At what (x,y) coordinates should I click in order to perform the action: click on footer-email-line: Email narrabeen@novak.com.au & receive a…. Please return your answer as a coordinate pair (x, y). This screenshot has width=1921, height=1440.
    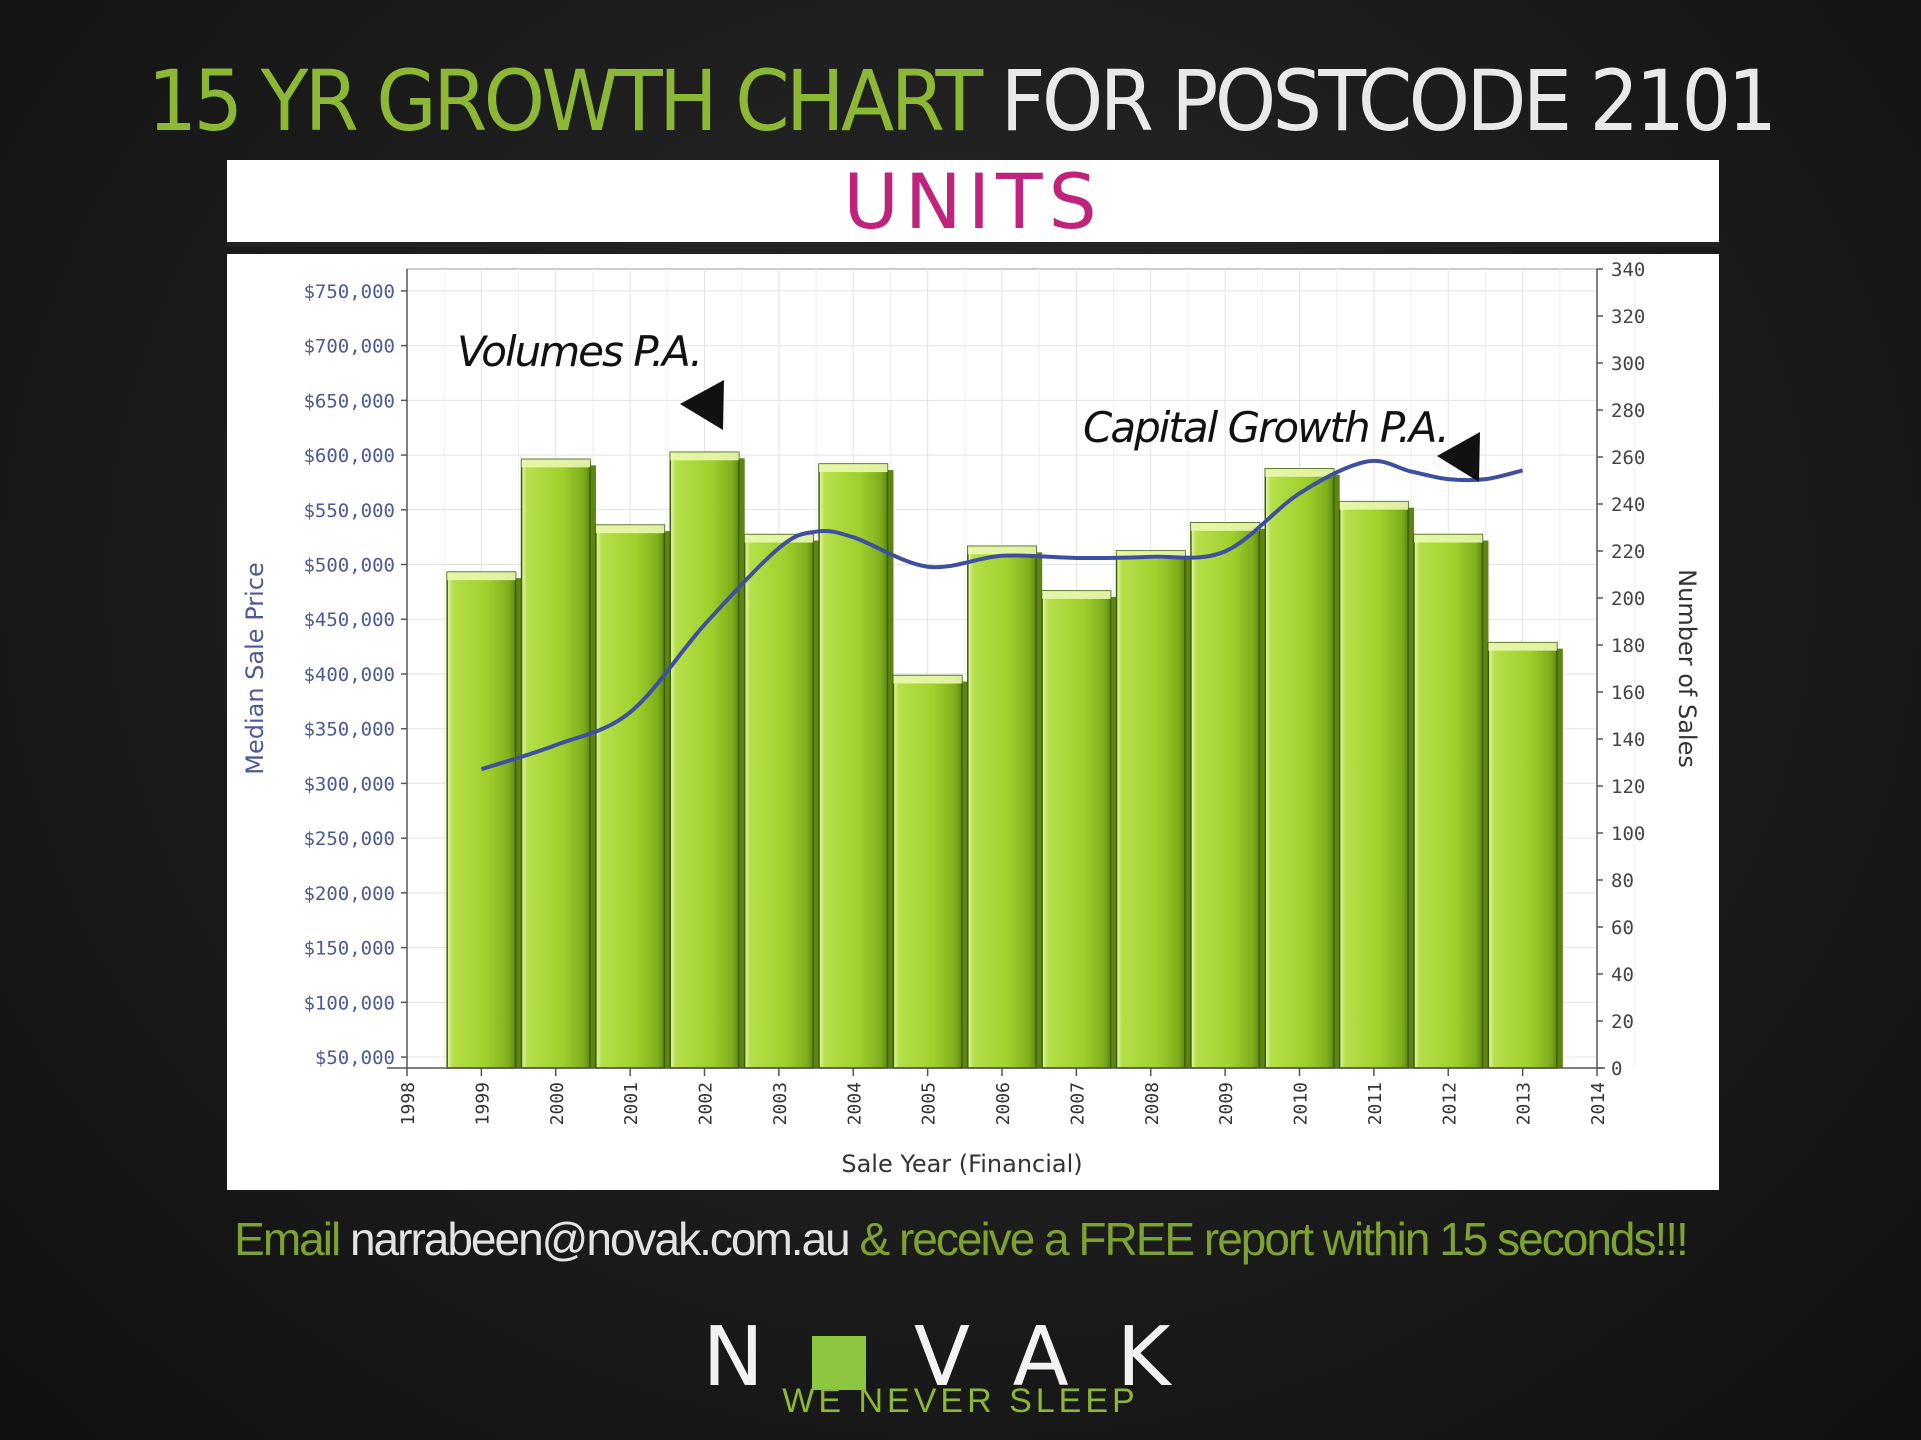
    Looking at the image, I should click on (960, 1239).